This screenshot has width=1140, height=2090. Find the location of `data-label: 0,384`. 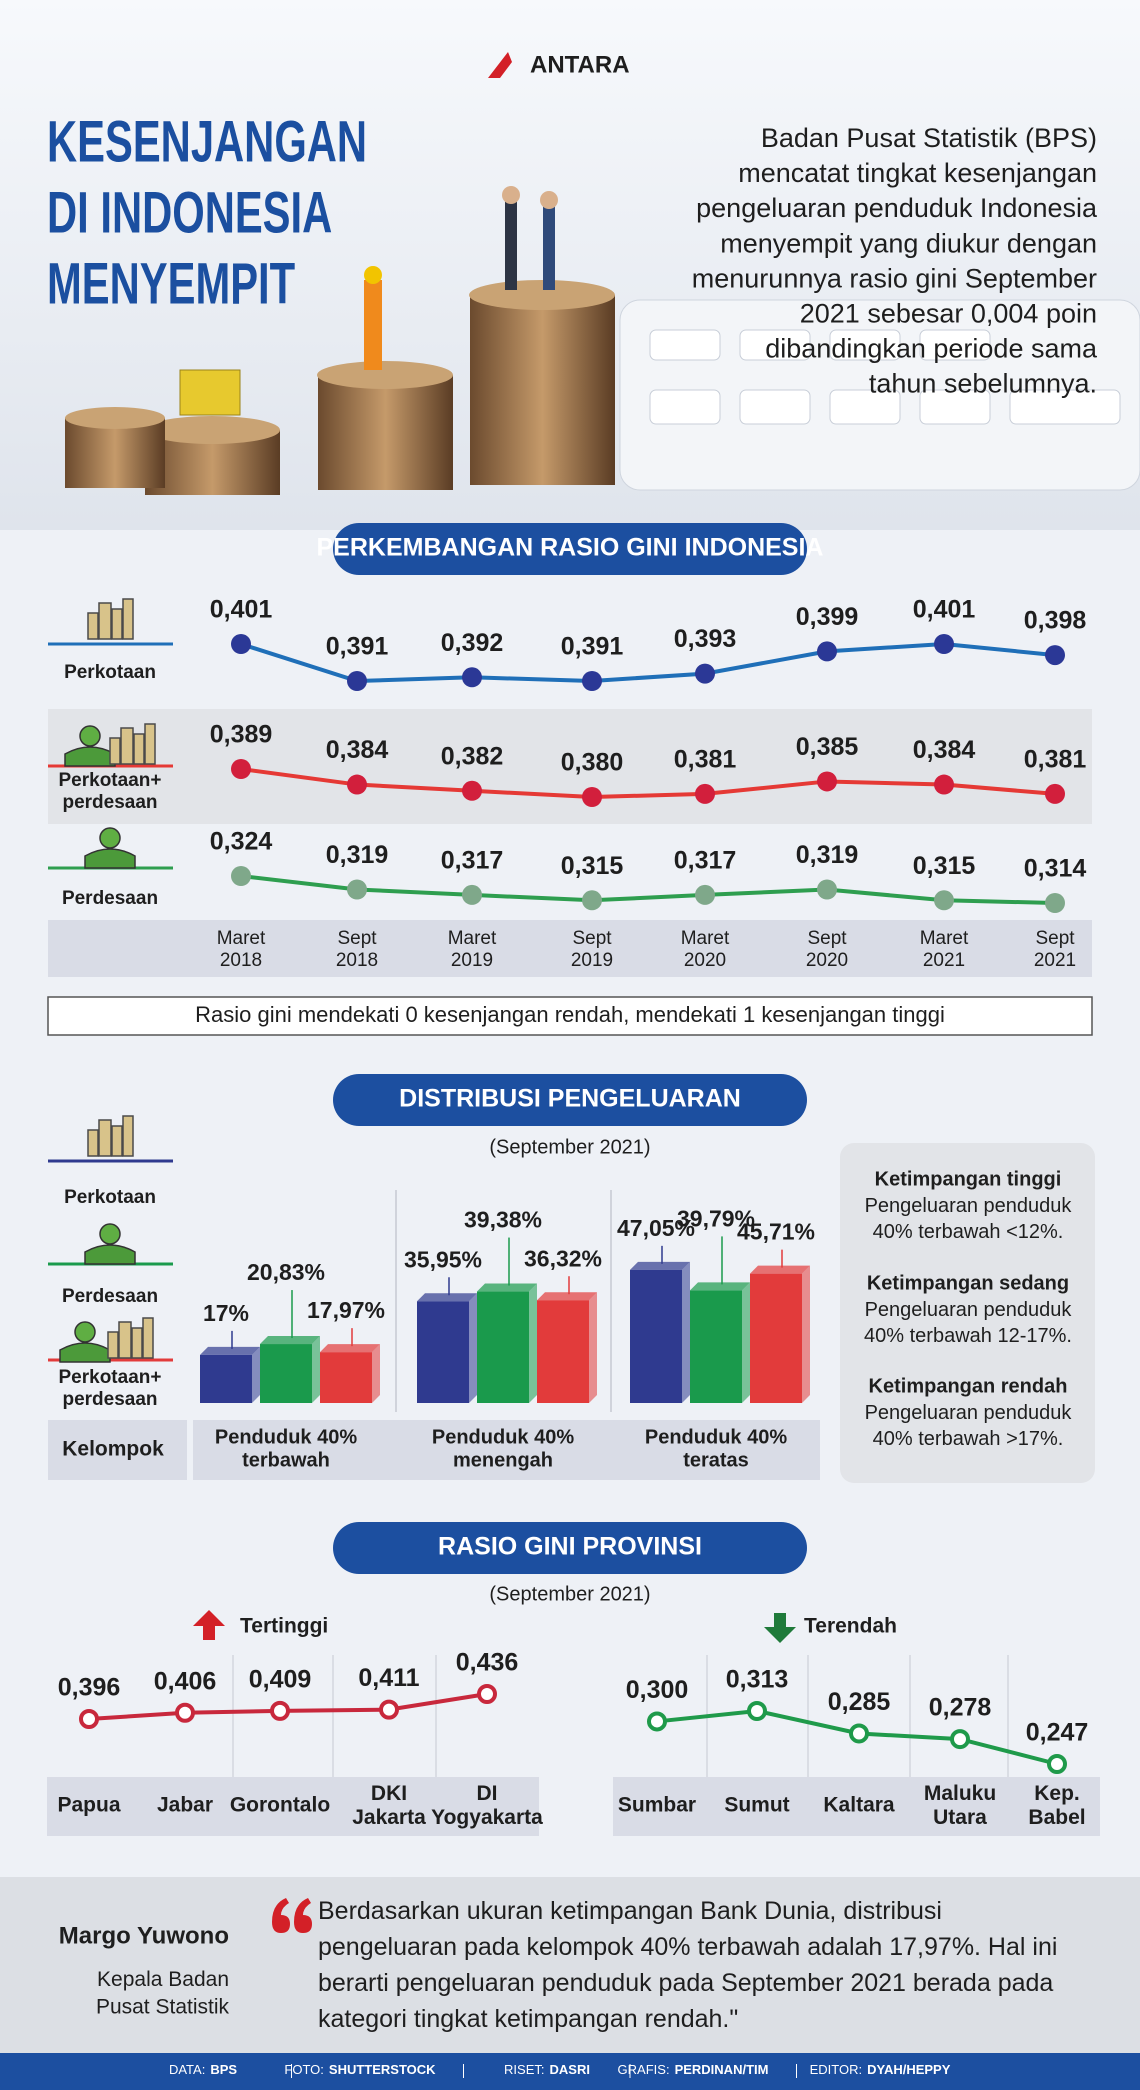

data-label: 0,384 is located at coordinates (944, 750).